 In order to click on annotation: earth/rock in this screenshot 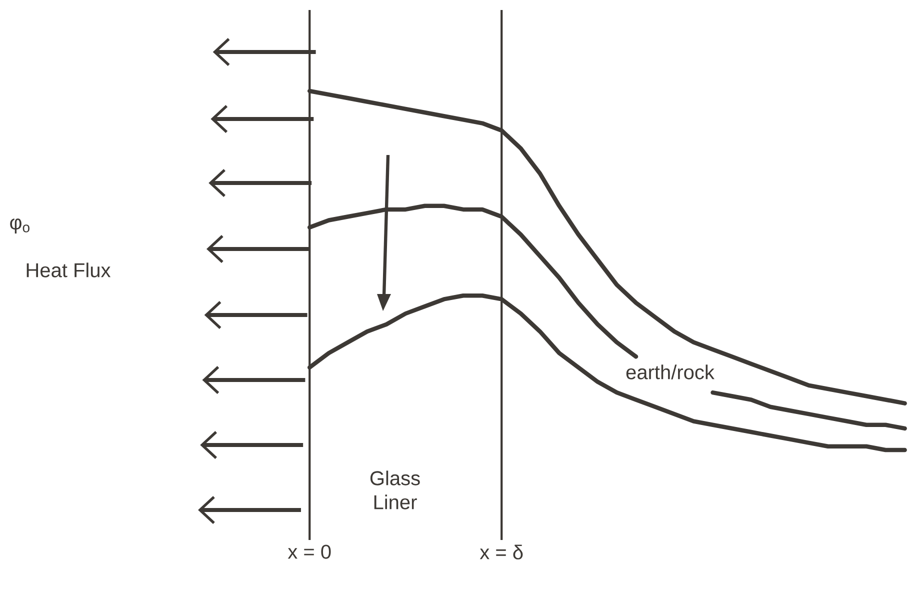, I will do `click(670, 372)`.